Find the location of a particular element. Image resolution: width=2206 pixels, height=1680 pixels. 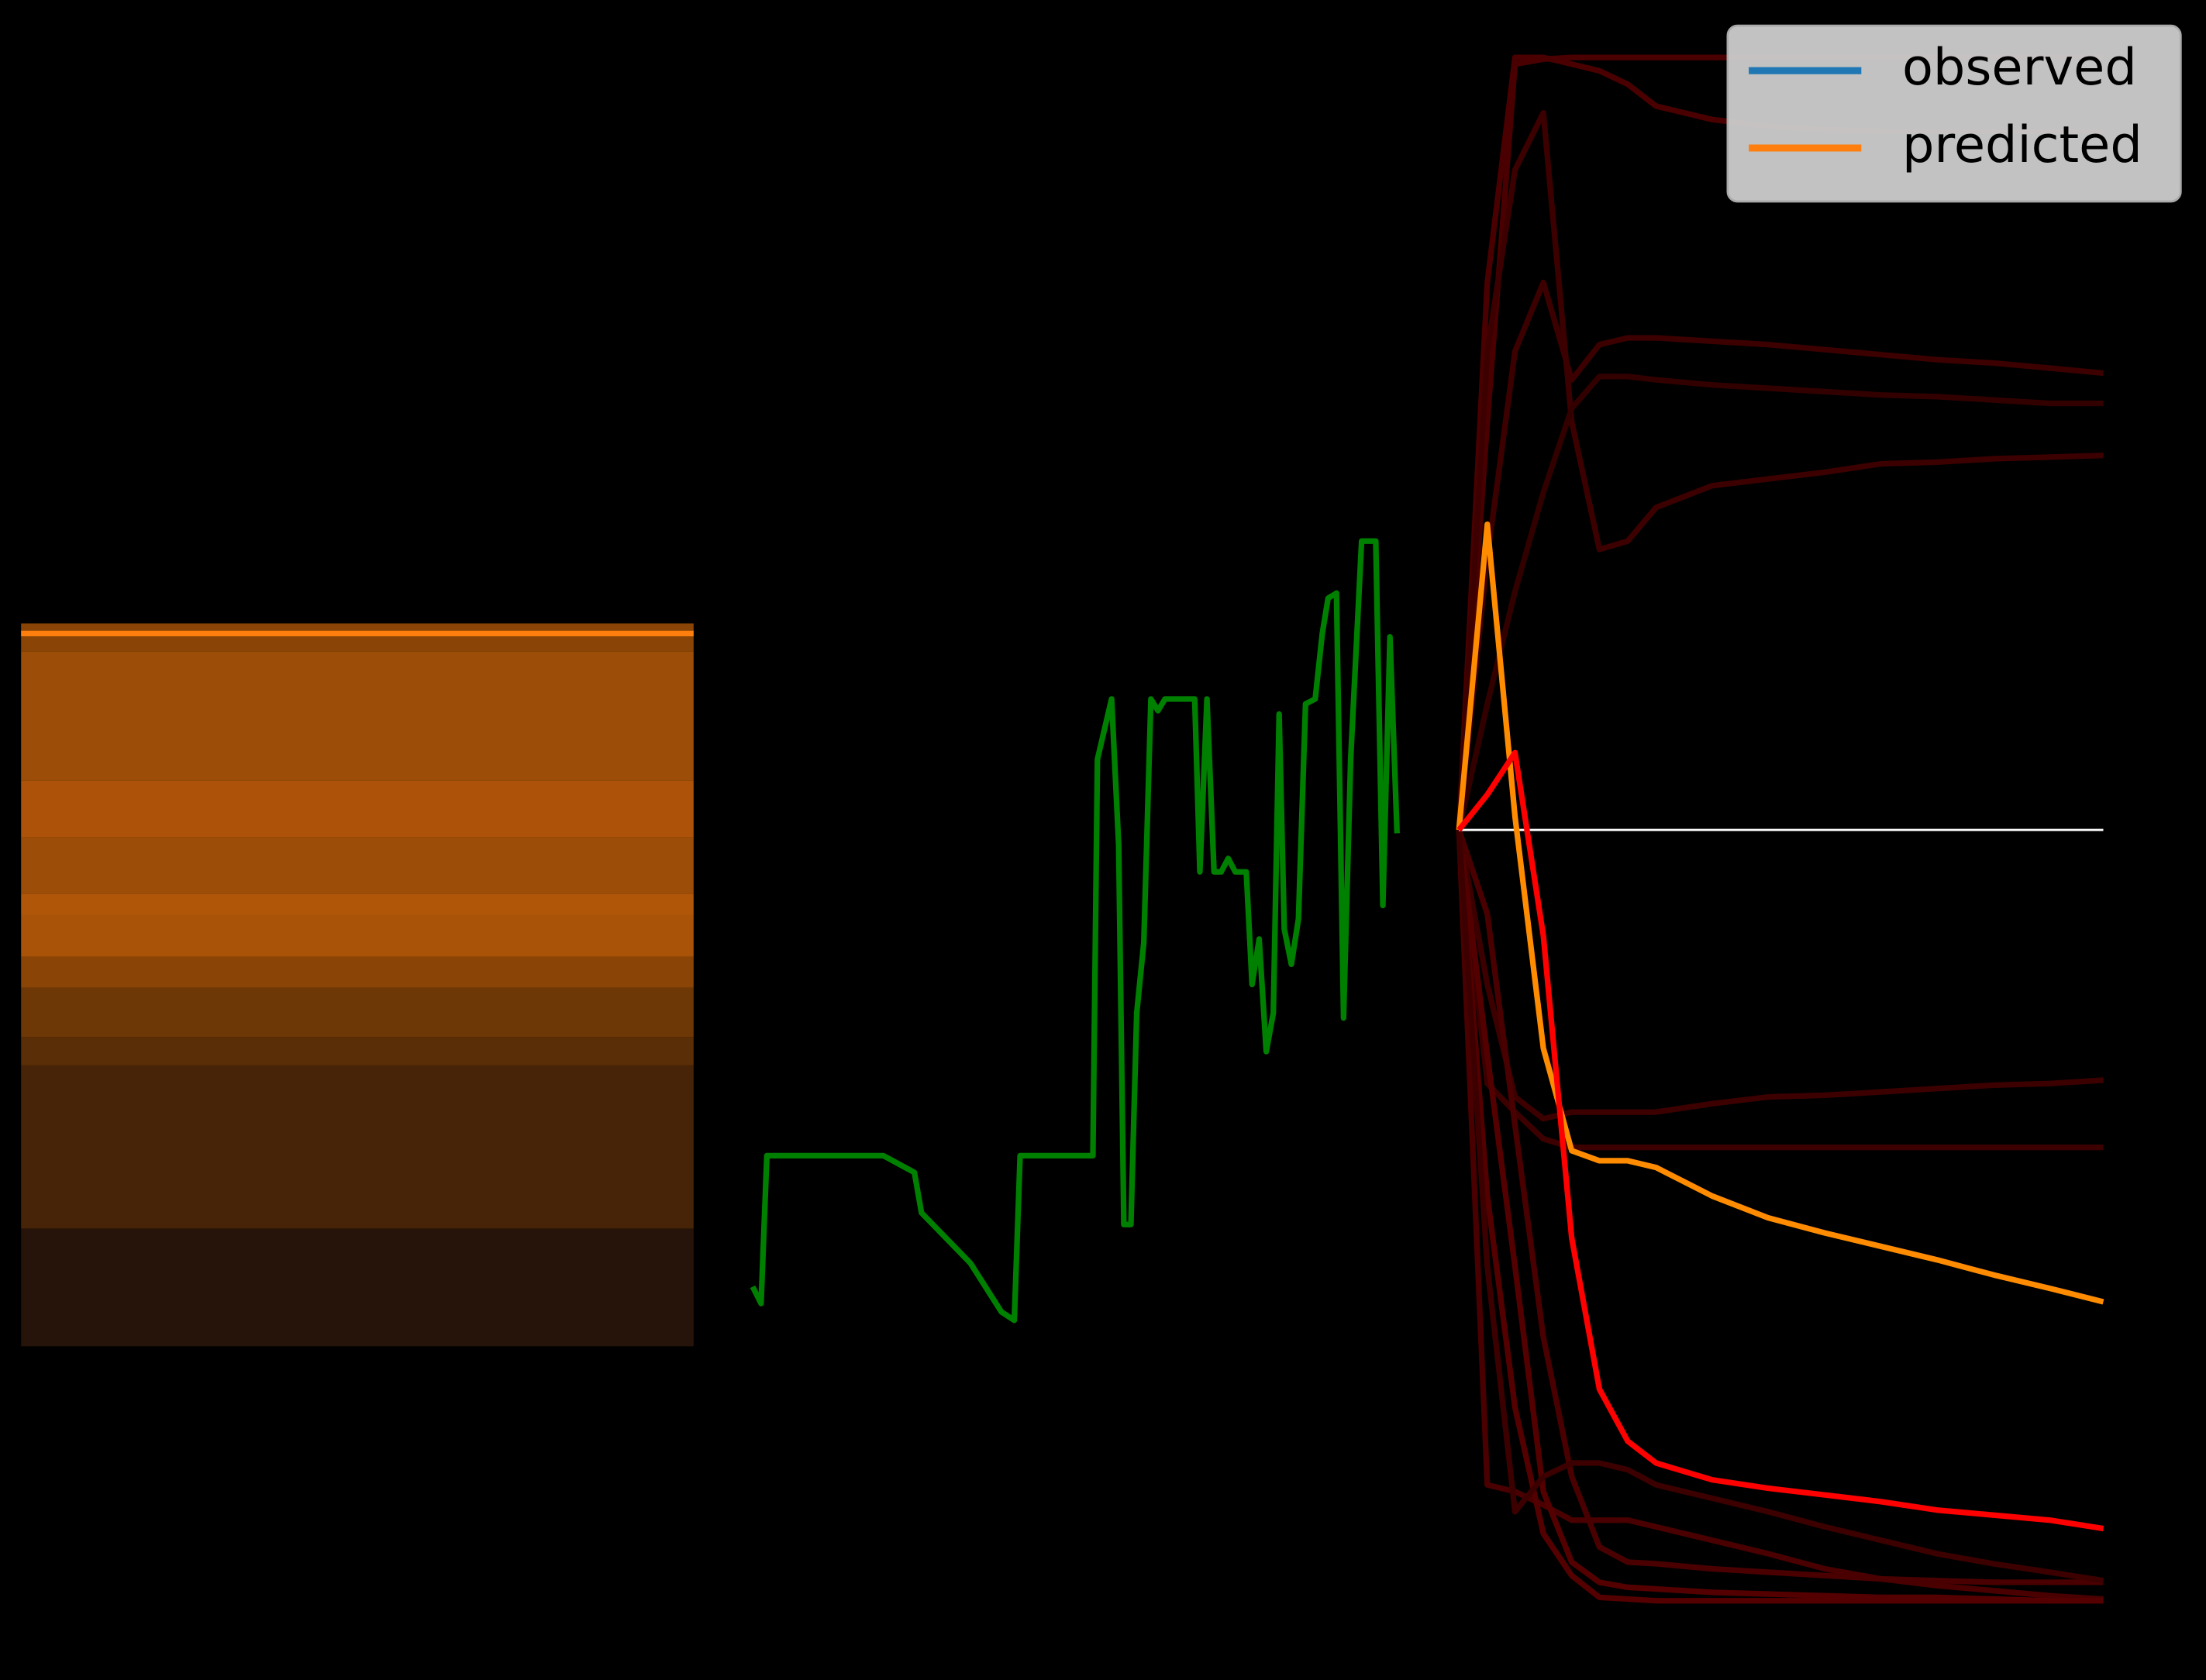

legend-label: observed is located at coordinates (2019, 68).